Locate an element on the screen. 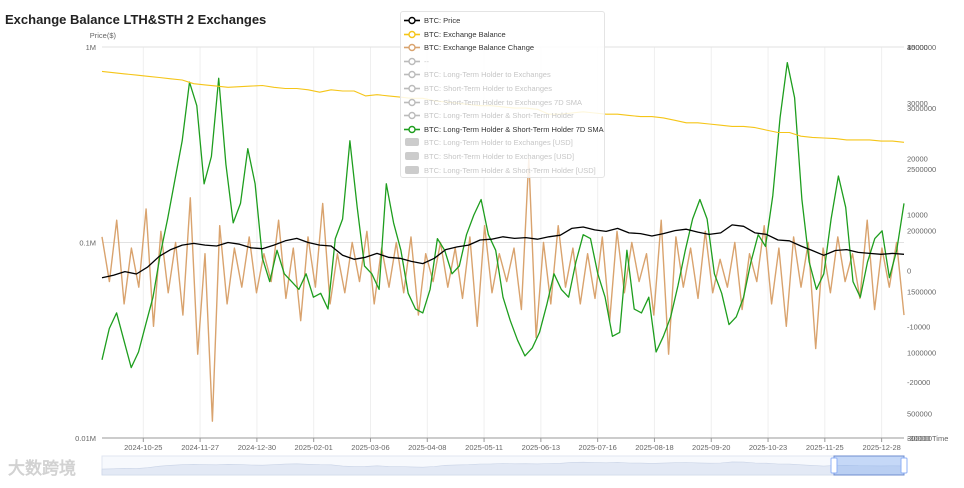 This screenshot has height=488, width=964. x-tick-label: 2025-10-23 is located at coordinates (768, 447).